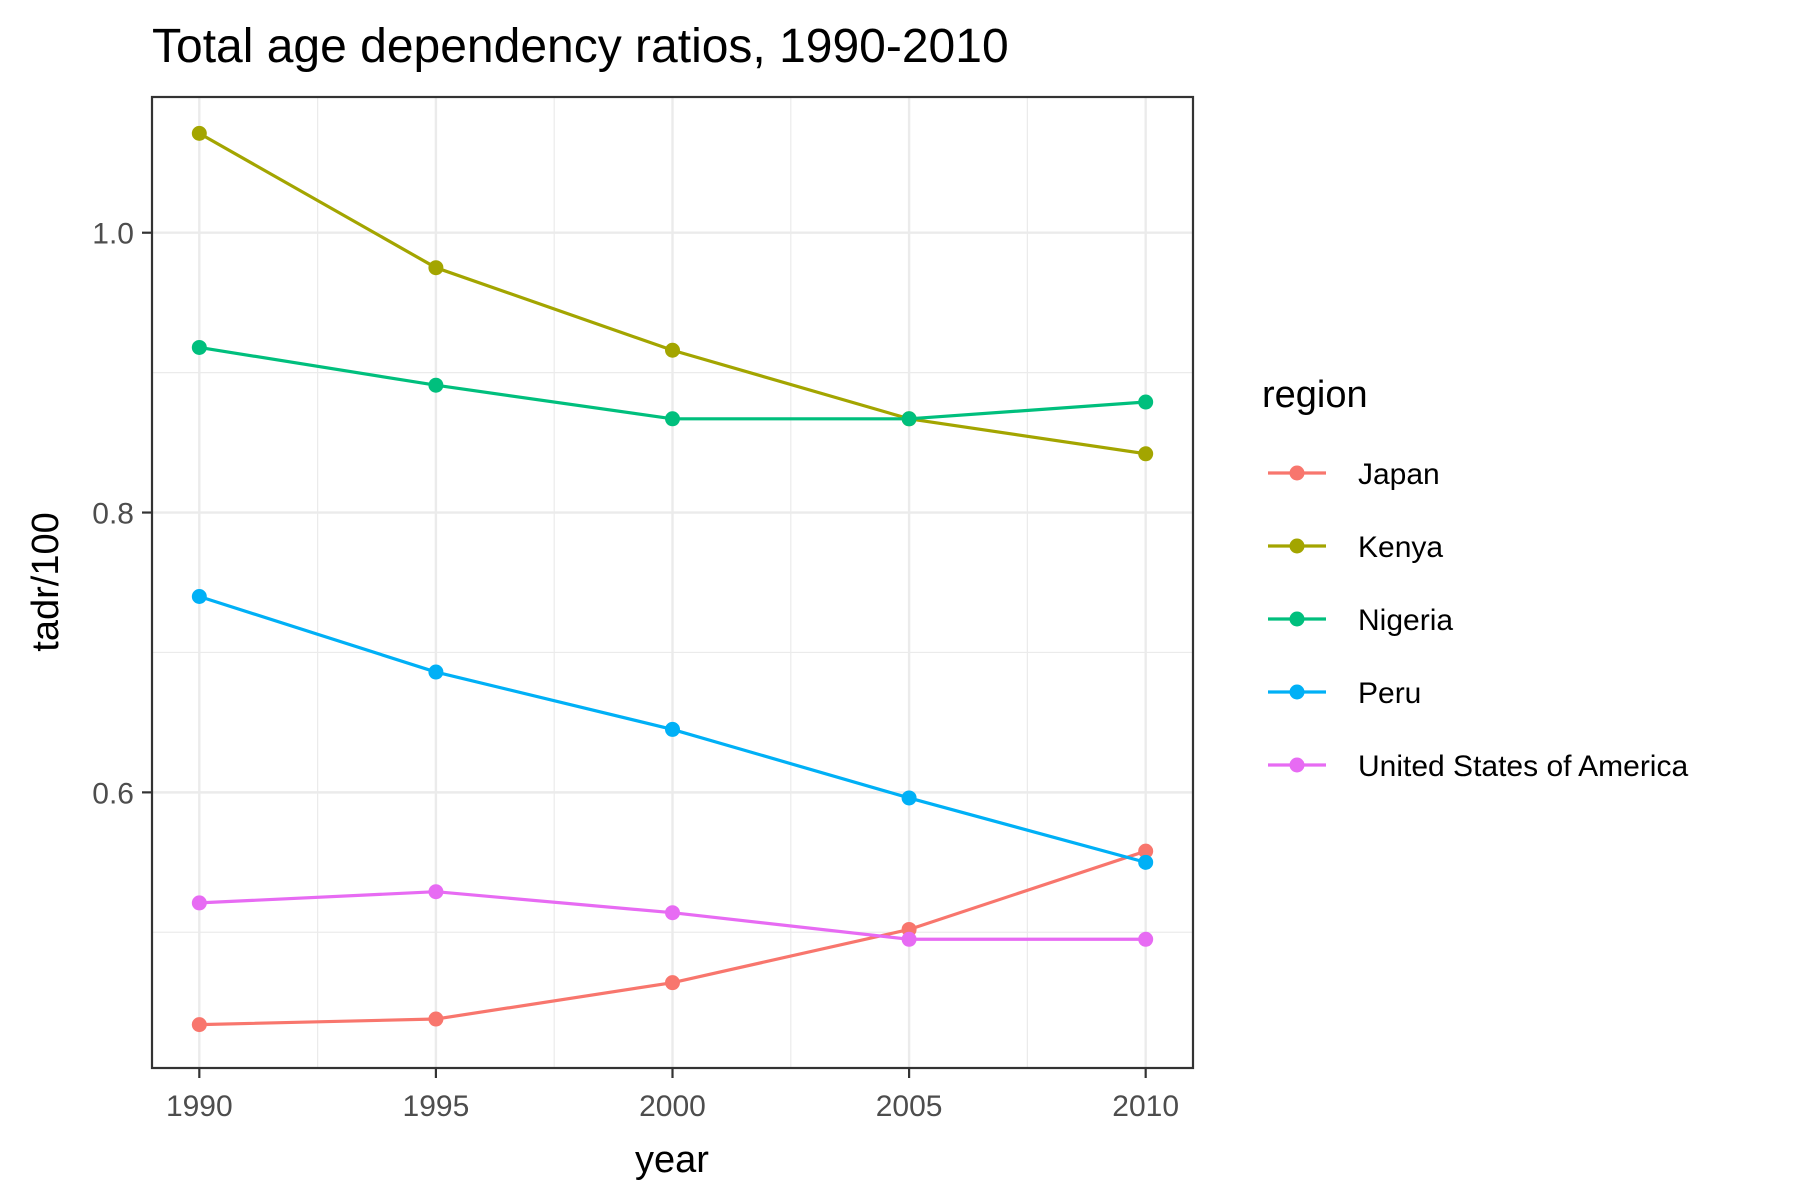 The height and width of the screenshot is (1200, 1800). I want to click on y-axis: 0.6 0.8 1.0, so click(122, 514).